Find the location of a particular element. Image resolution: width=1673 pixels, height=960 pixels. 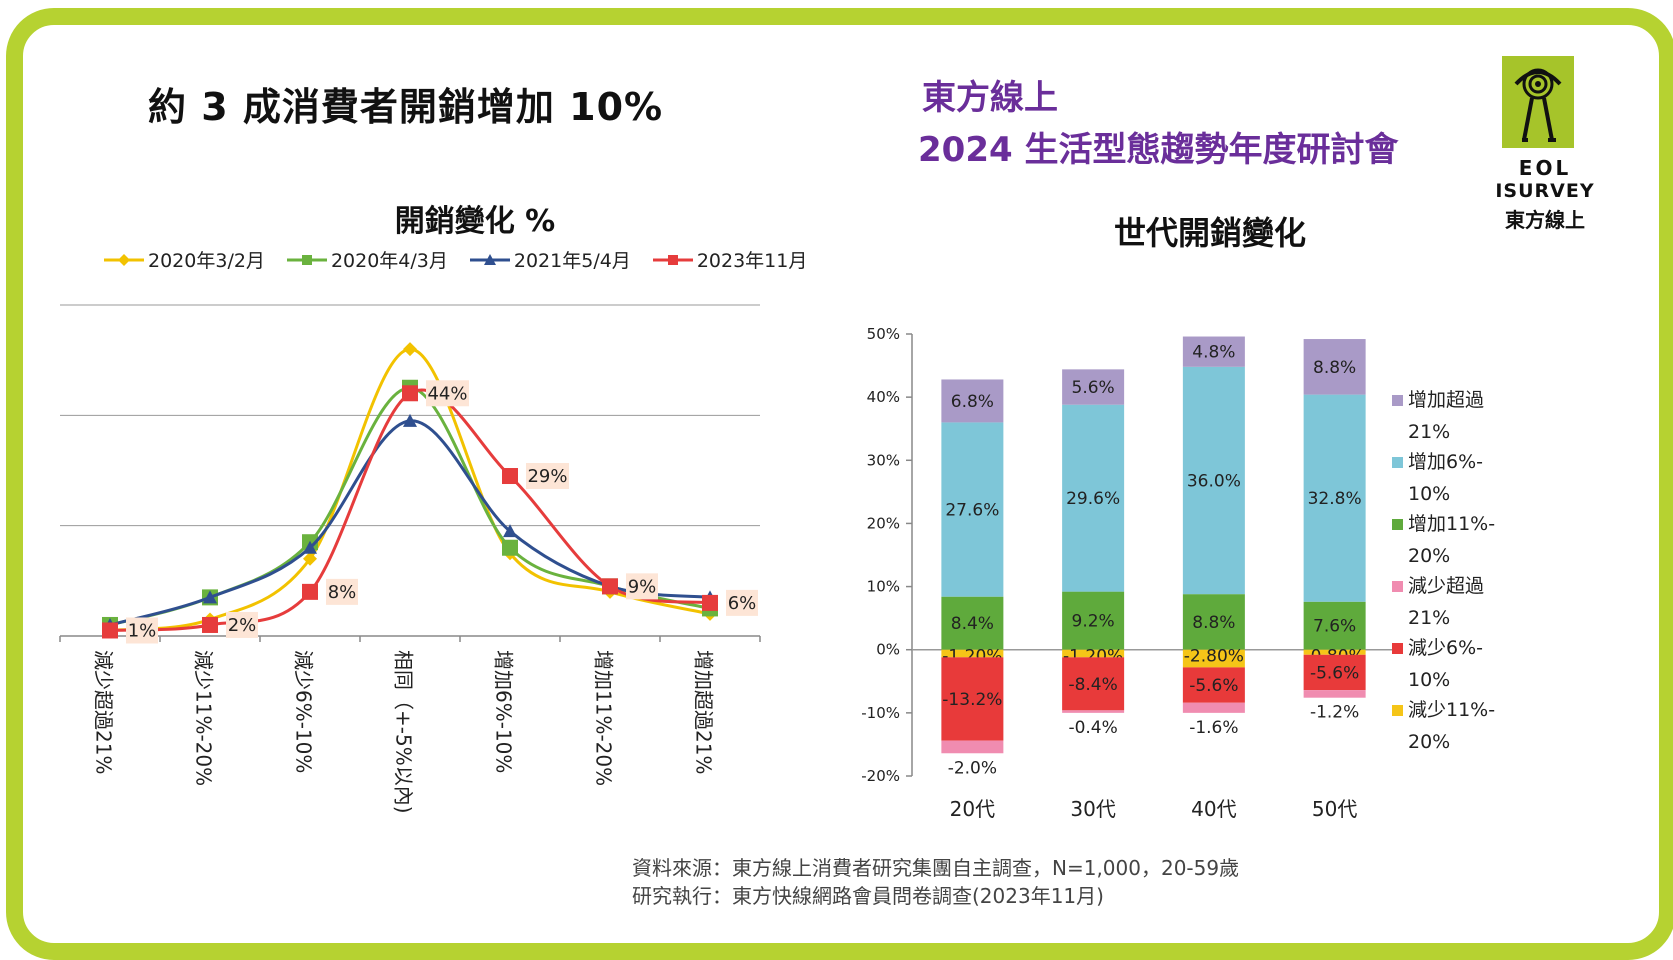

left-chart-title: 開銷變化 % is located at coordinates (475, 221).